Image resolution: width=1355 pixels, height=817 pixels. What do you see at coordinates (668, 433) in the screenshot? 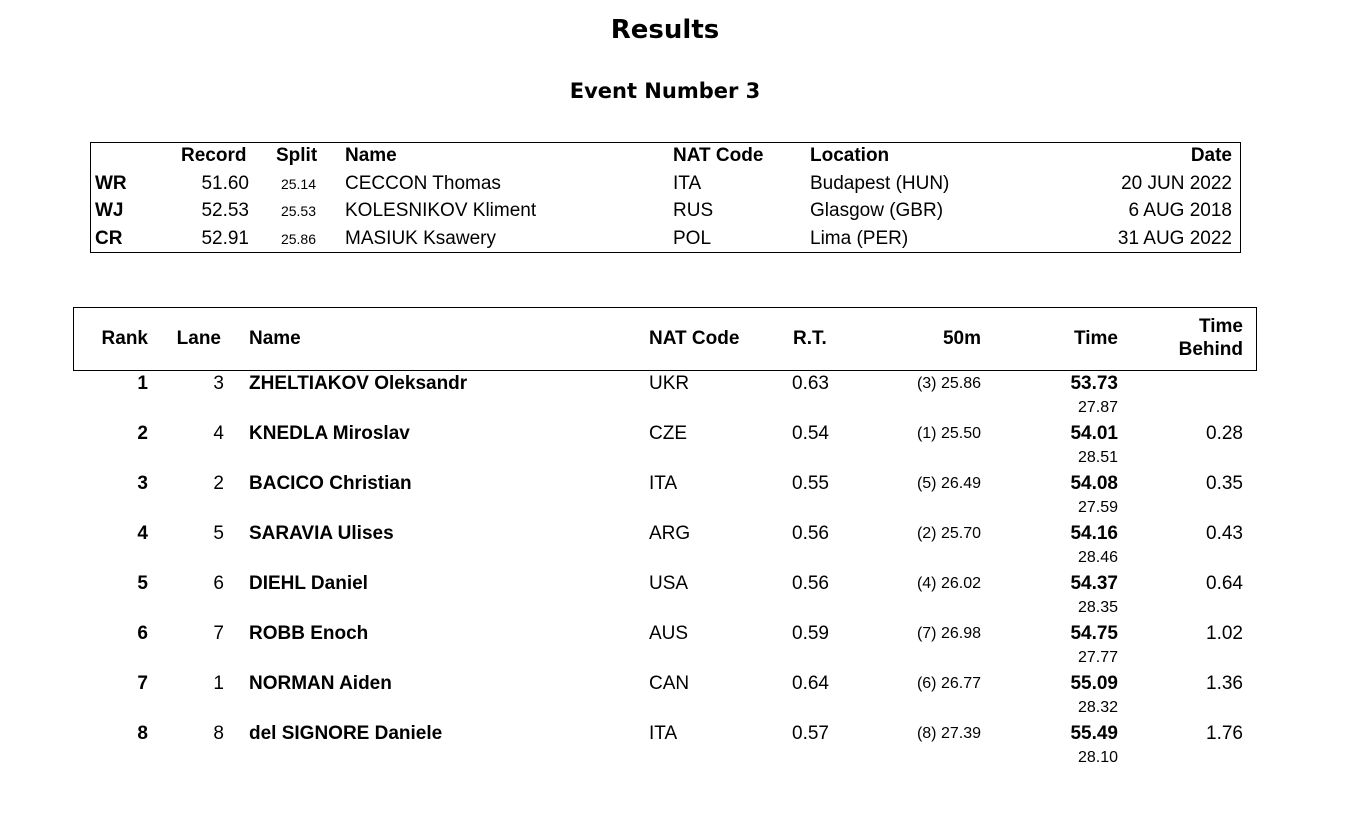
I see `result-nat: CZE` at bounding box center [668, 433].